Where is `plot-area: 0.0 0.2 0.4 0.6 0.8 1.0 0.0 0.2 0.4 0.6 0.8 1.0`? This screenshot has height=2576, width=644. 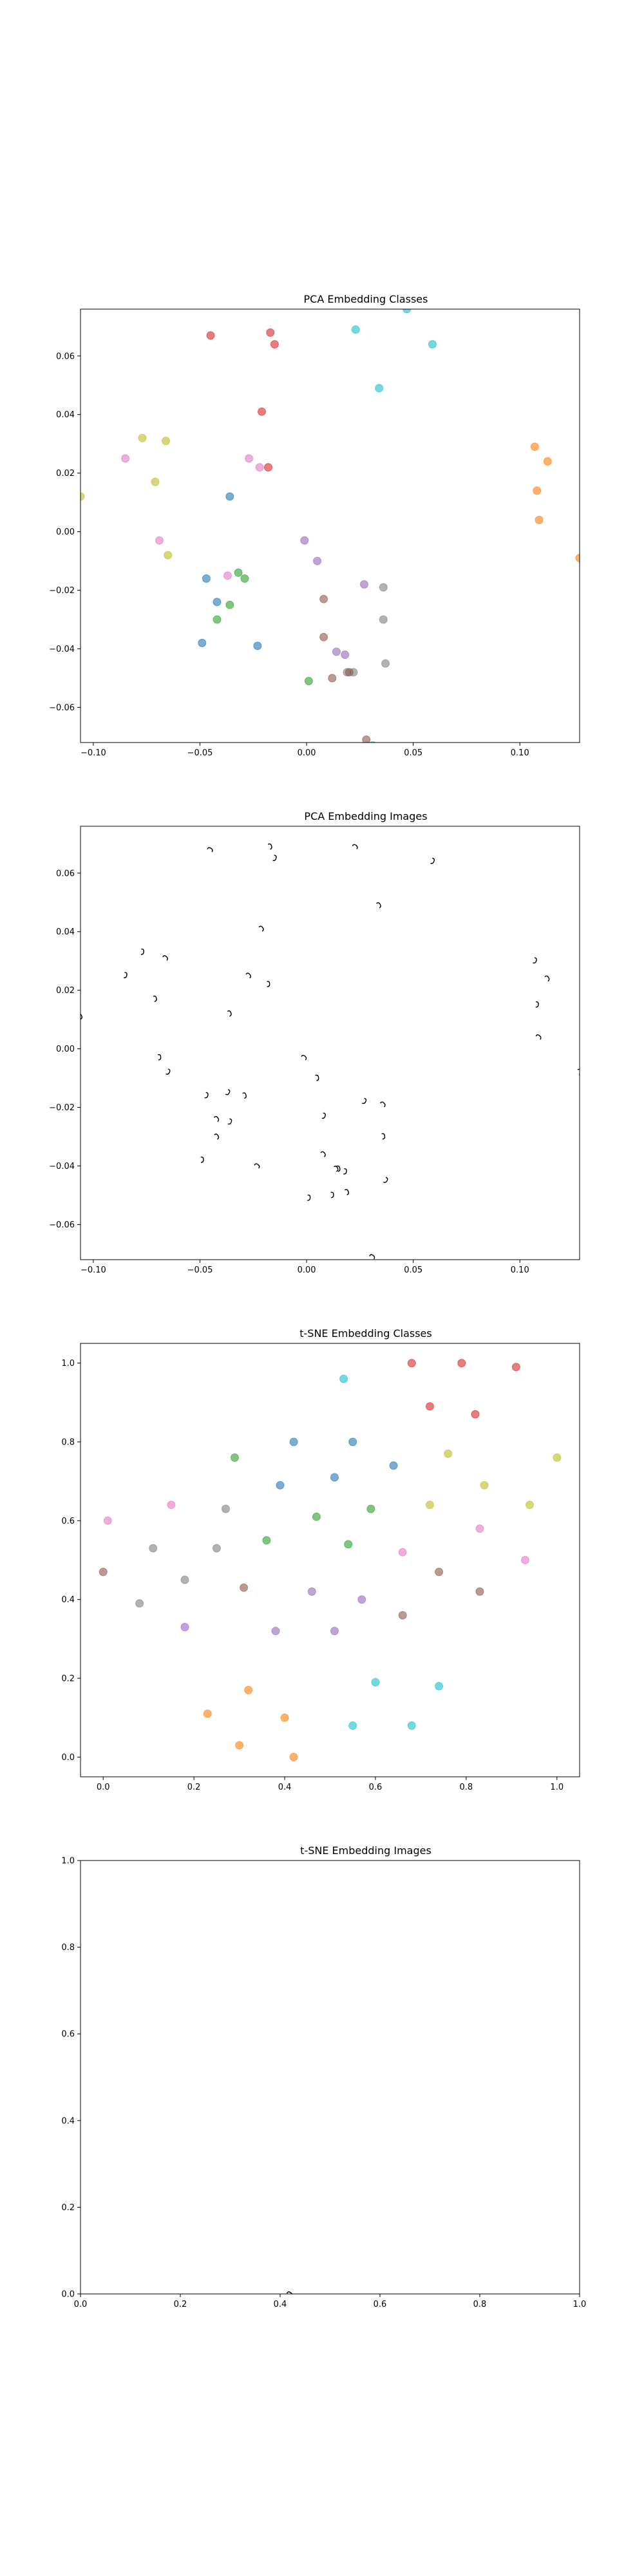
plot-area: 0.0 0.2 0.4 0.6 0.8 1.0 0.0 0.2 0.4 0.6 0.8 1.0 is located at coordinates (320, 1568).